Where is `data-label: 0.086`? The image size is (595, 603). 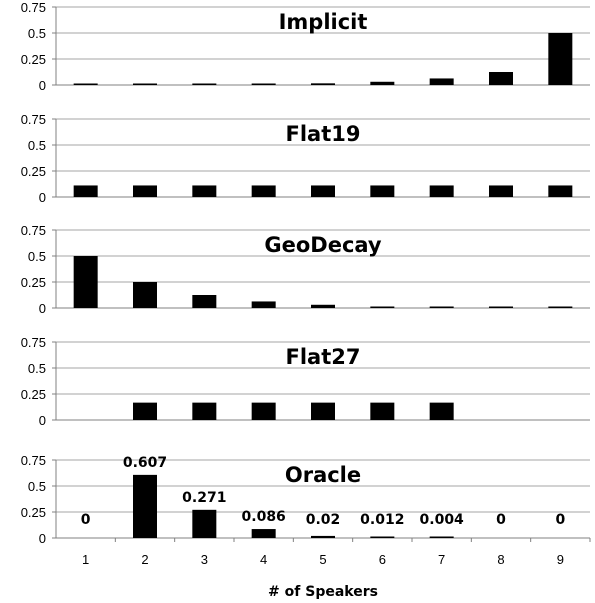 data-label: 0.086 is located at coordinates (264, 517).